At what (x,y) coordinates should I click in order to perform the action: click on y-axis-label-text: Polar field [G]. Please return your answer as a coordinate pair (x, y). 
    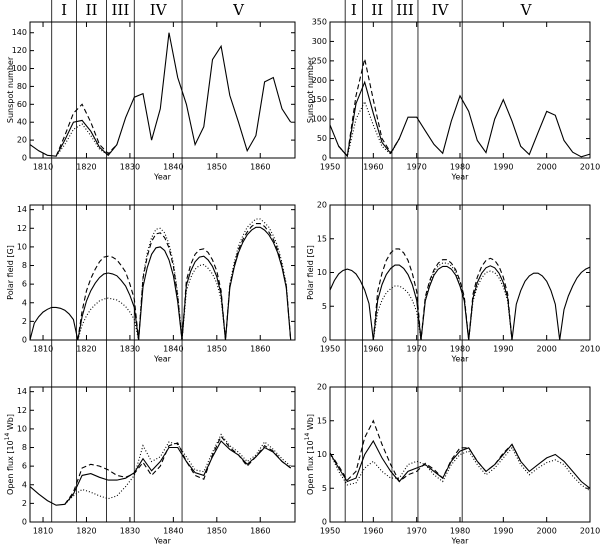
    Looking at the image, I should click on (310, 272).